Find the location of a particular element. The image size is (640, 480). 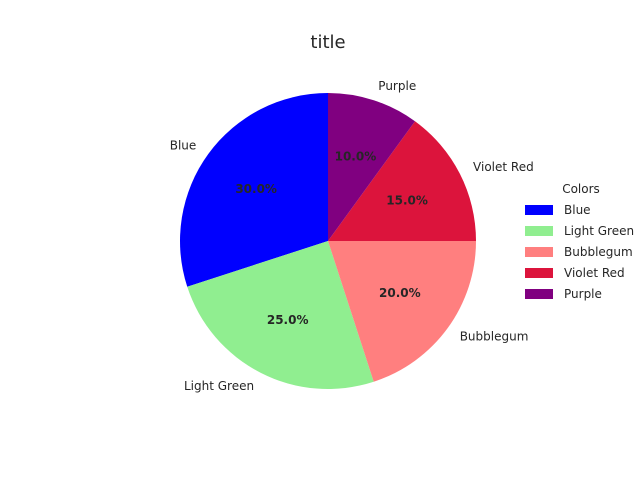

percent-label-blue: 30.0% is located at coordinates (256, 189).